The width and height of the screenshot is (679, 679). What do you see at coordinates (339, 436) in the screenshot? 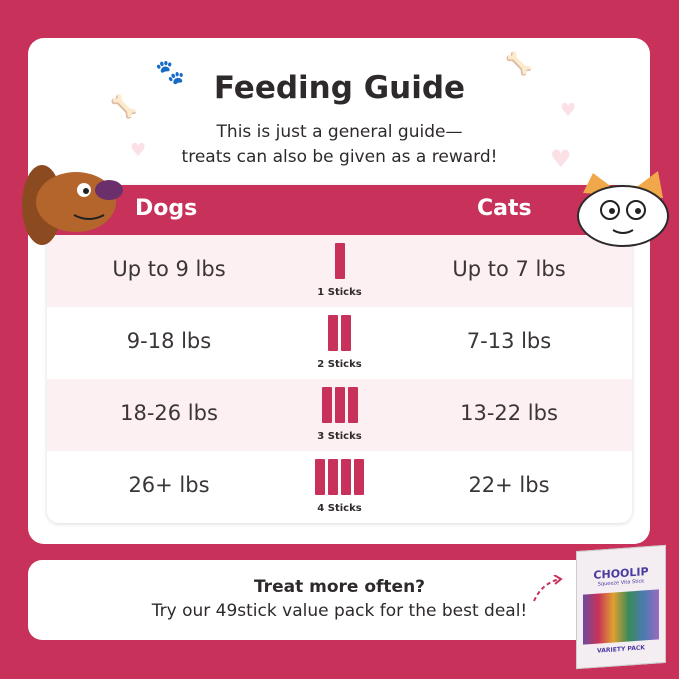
I see `sticks-label: 3 Sticks` at bounding box center [339, 436].